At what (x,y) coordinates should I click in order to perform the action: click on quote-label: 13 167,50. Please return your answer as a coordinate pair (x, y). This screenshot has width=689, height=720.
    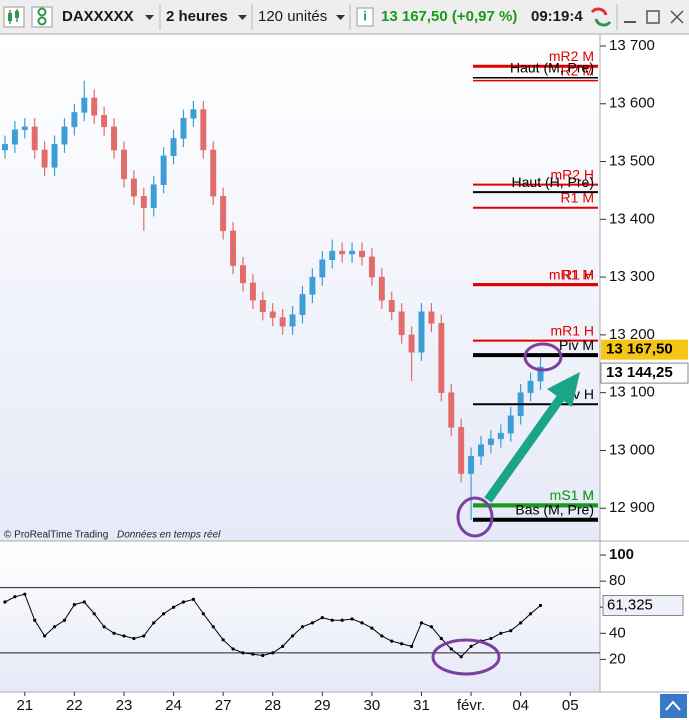
    Looking at the image, I should click on (639, 349).